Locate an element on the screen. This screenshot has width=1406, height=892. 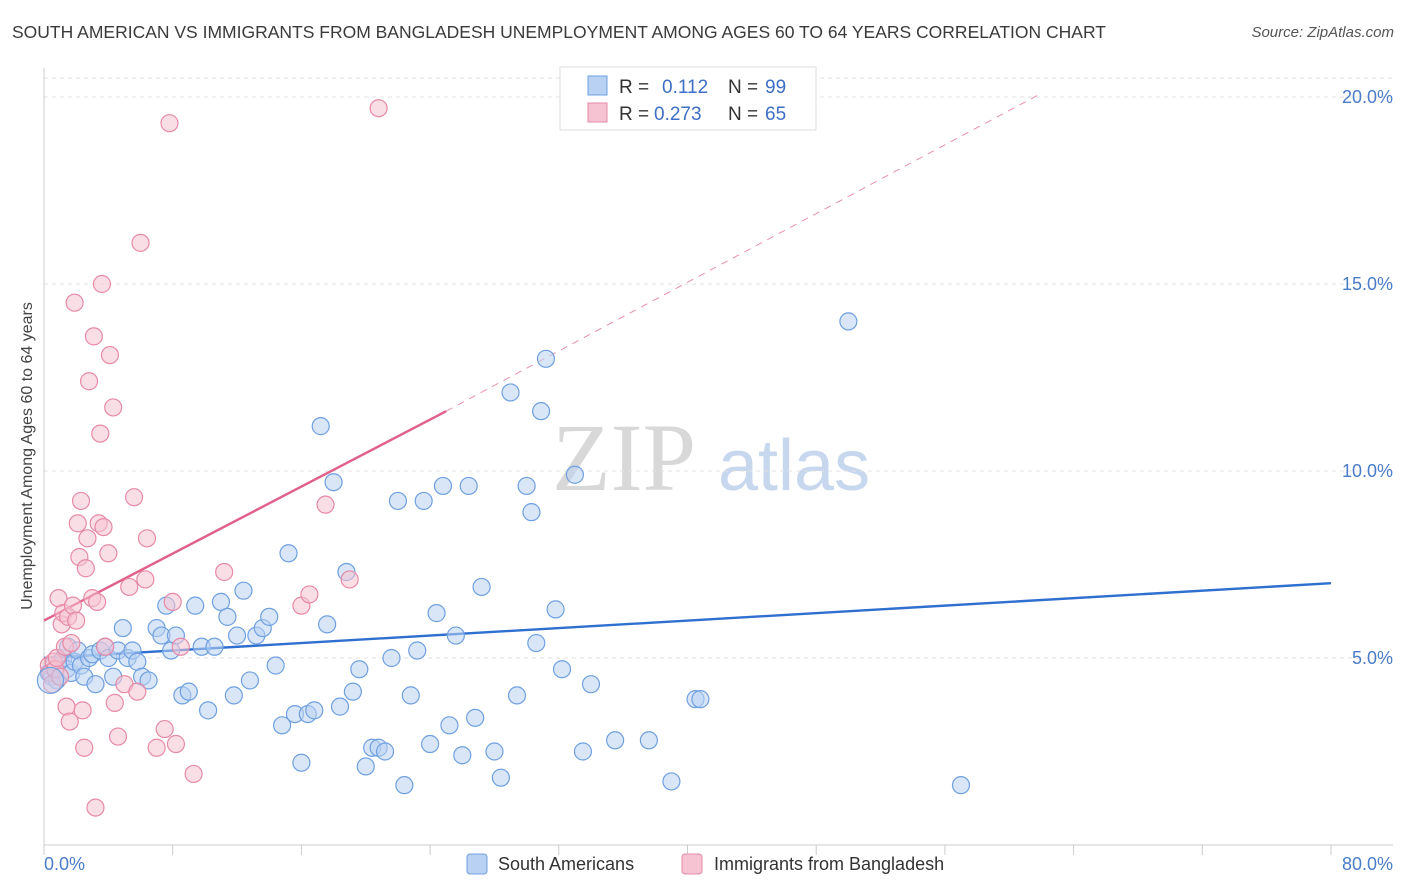
point-cluster-origin is located at coordinates (50, 680).